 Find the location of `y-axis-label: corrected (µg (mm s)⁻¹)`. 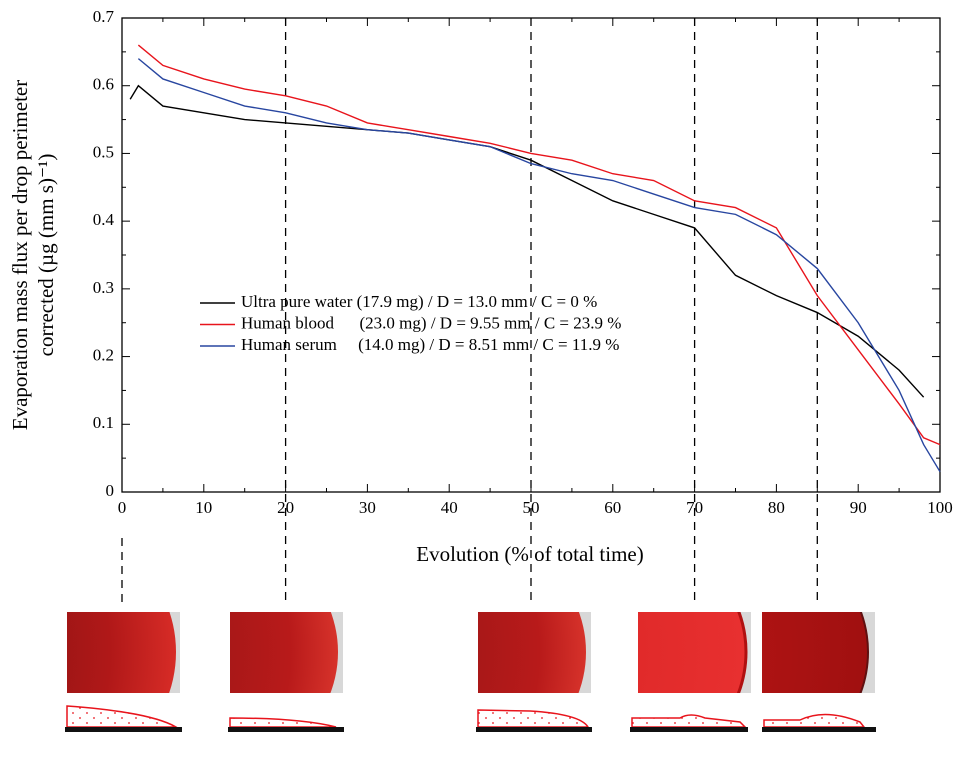

y-axis-label: corrected (µg (mm s)⁻¹) is located at coordinates (46, 255).